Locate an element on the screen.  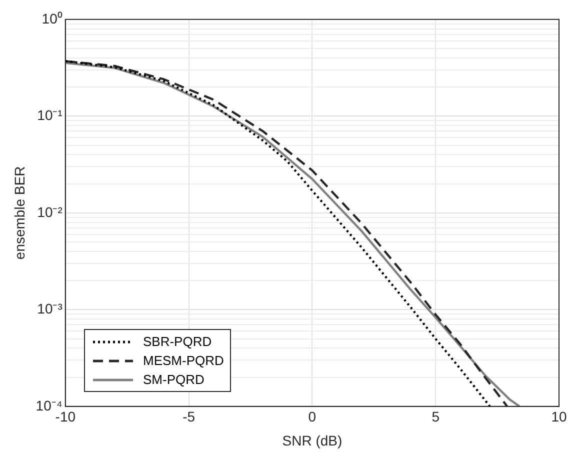
legend-label: SBR-PQRD is located at coordinates (177, 342).